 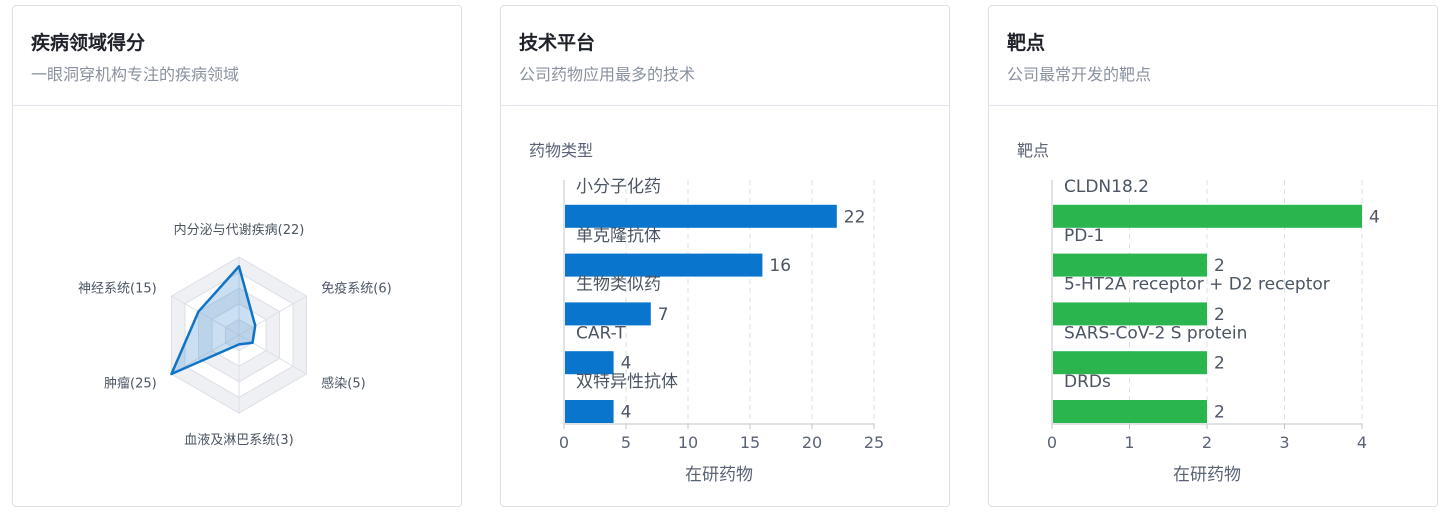 I want to click on bar-category-label: SARS-CoV-2 S protein, so click(x=1155, y=333).